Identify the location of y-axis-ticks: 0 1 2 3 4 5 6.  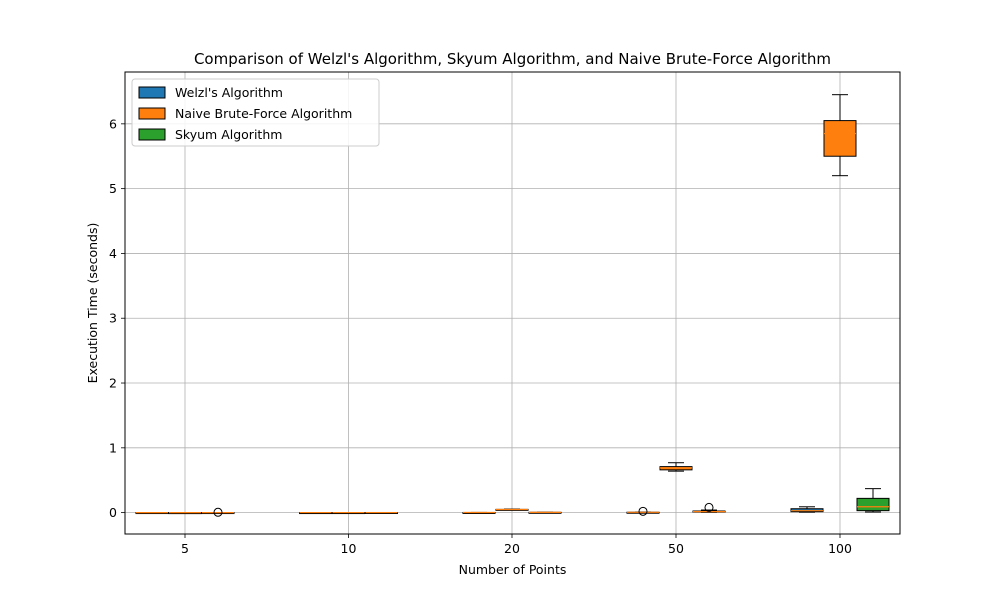
(117, 318).